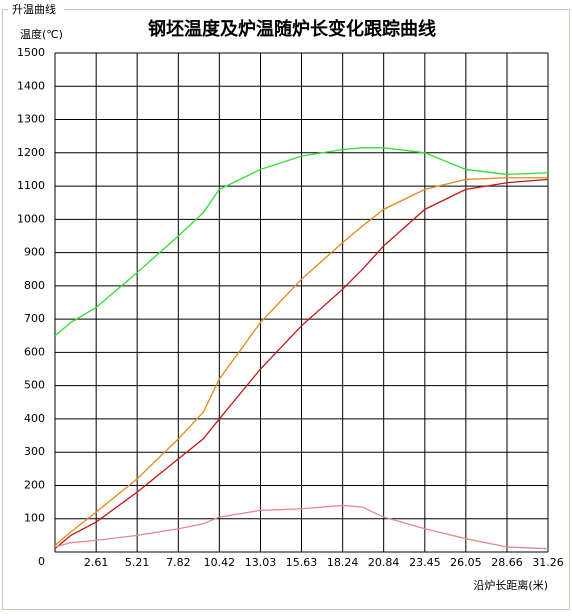 The image size is (572, 616). What do you see at coordinates (34, 252) in the screenshot?
I see `y-tick-label: 900` at bounding box center [34, 252].